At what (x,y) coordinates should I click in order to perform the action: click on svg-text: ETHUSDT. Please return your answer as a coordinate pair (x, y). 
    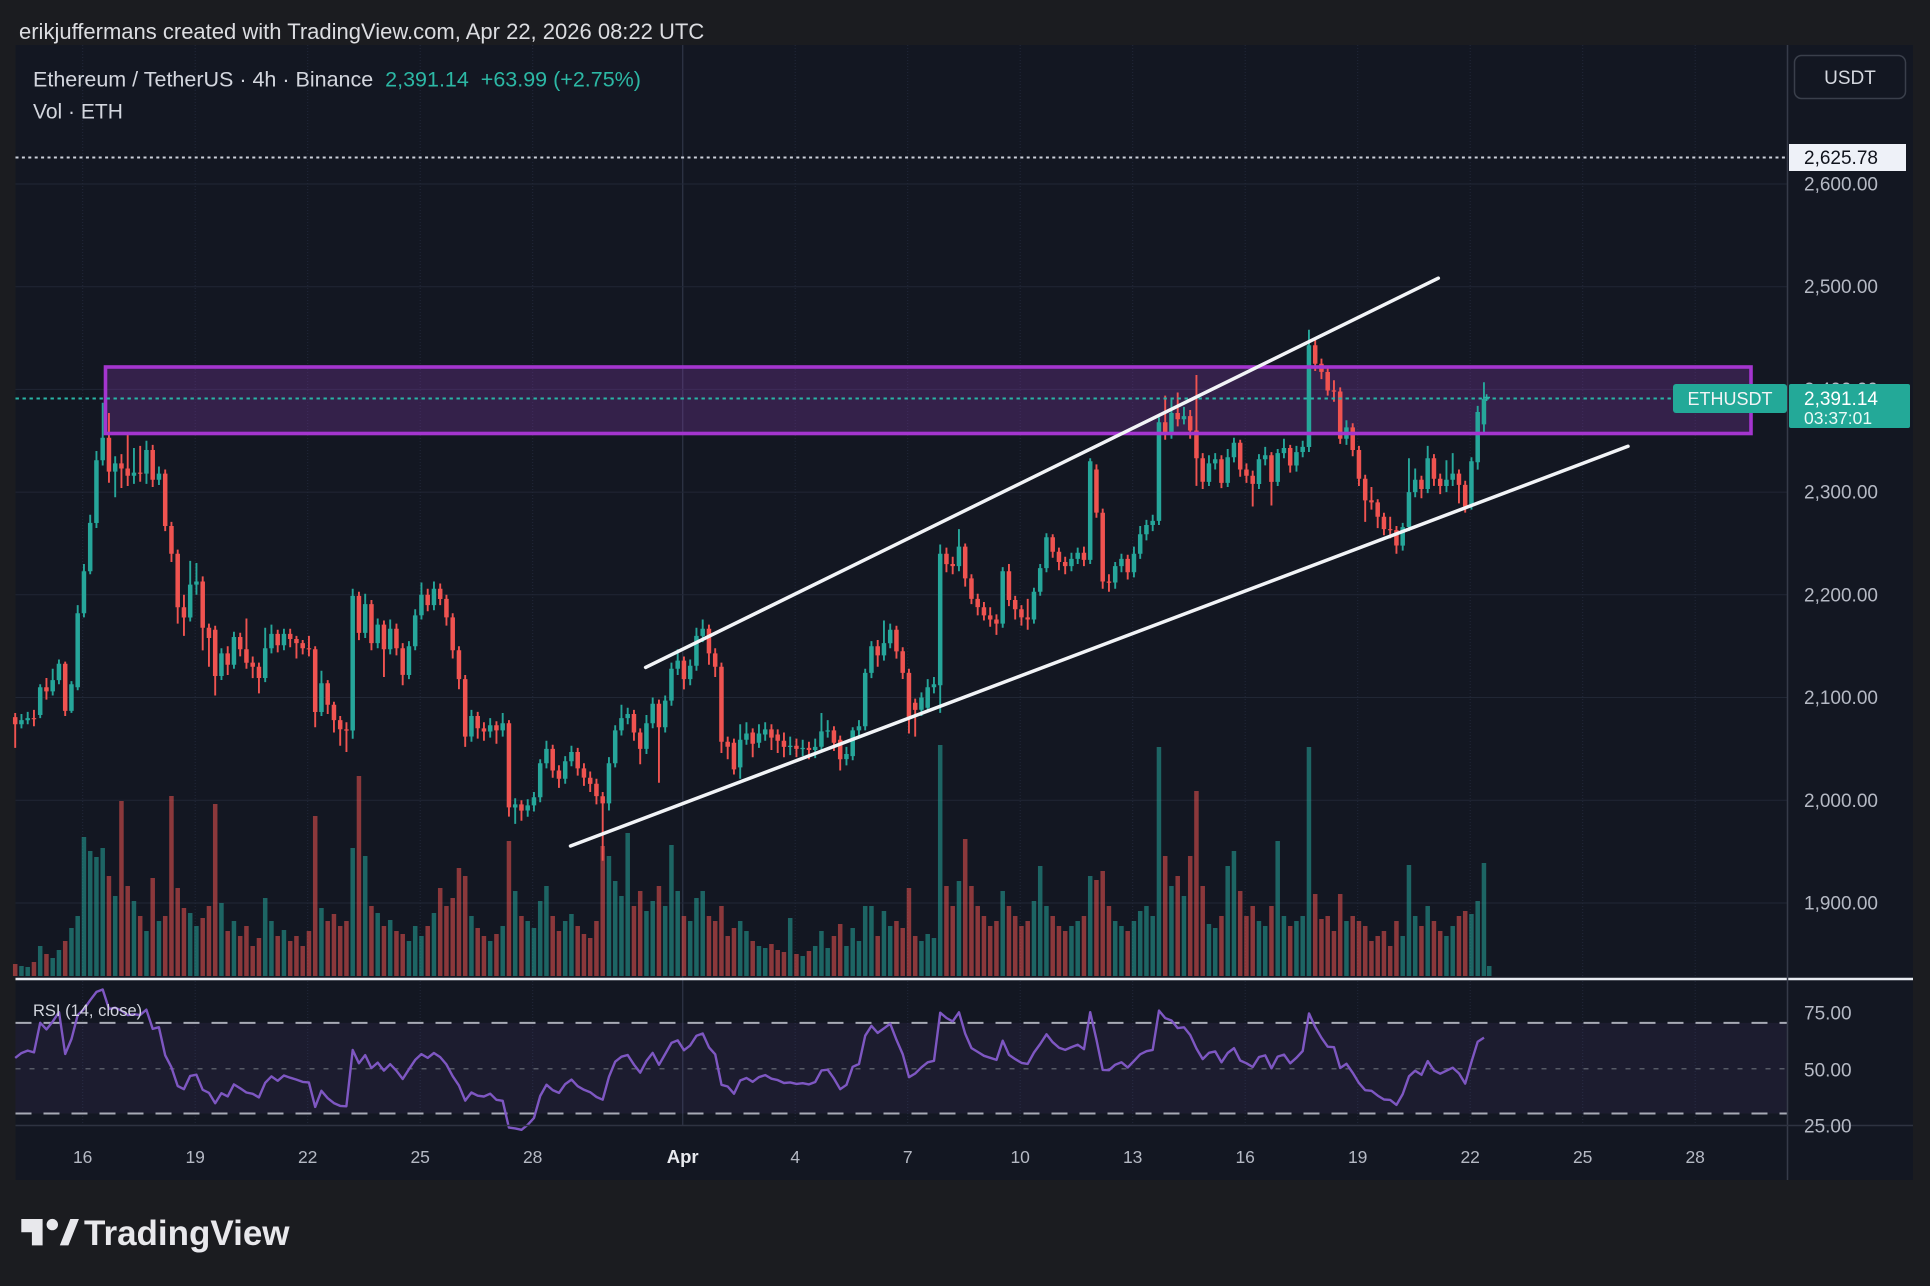
    Looking at the image, I should click on (1730, 399).